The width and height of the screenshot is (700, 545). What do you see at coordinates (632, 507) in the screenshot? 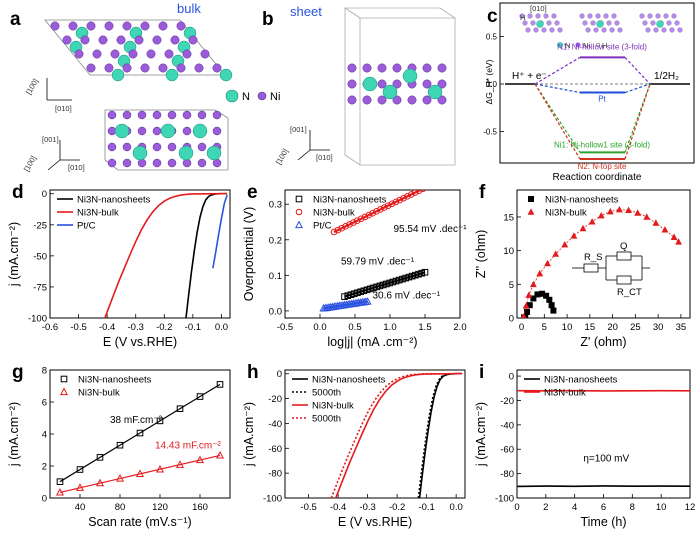
I see `x-tick-label: 8` at bounding box center [632, 507].